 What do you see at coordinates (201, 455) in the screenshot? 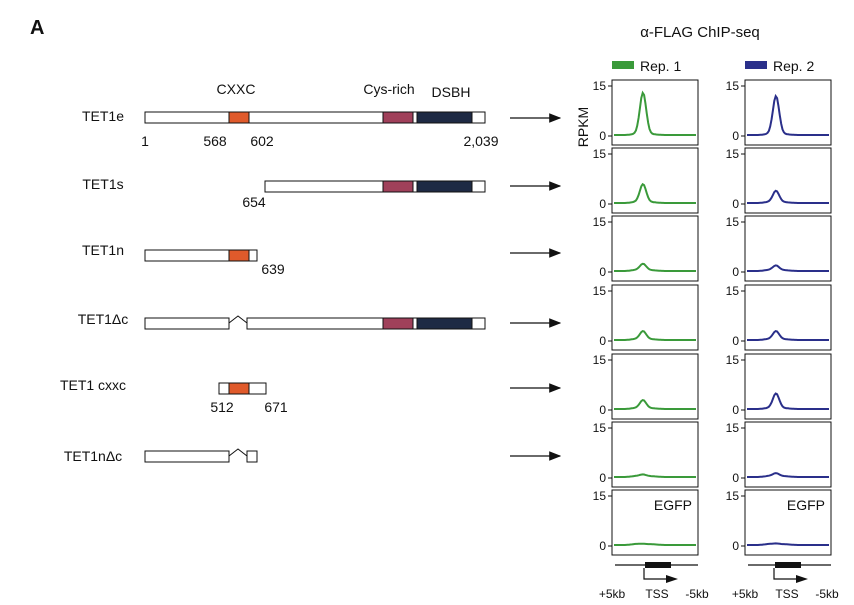
I see `construct-diagram-tet1n-delta-c` at bounding box center [201, 455].